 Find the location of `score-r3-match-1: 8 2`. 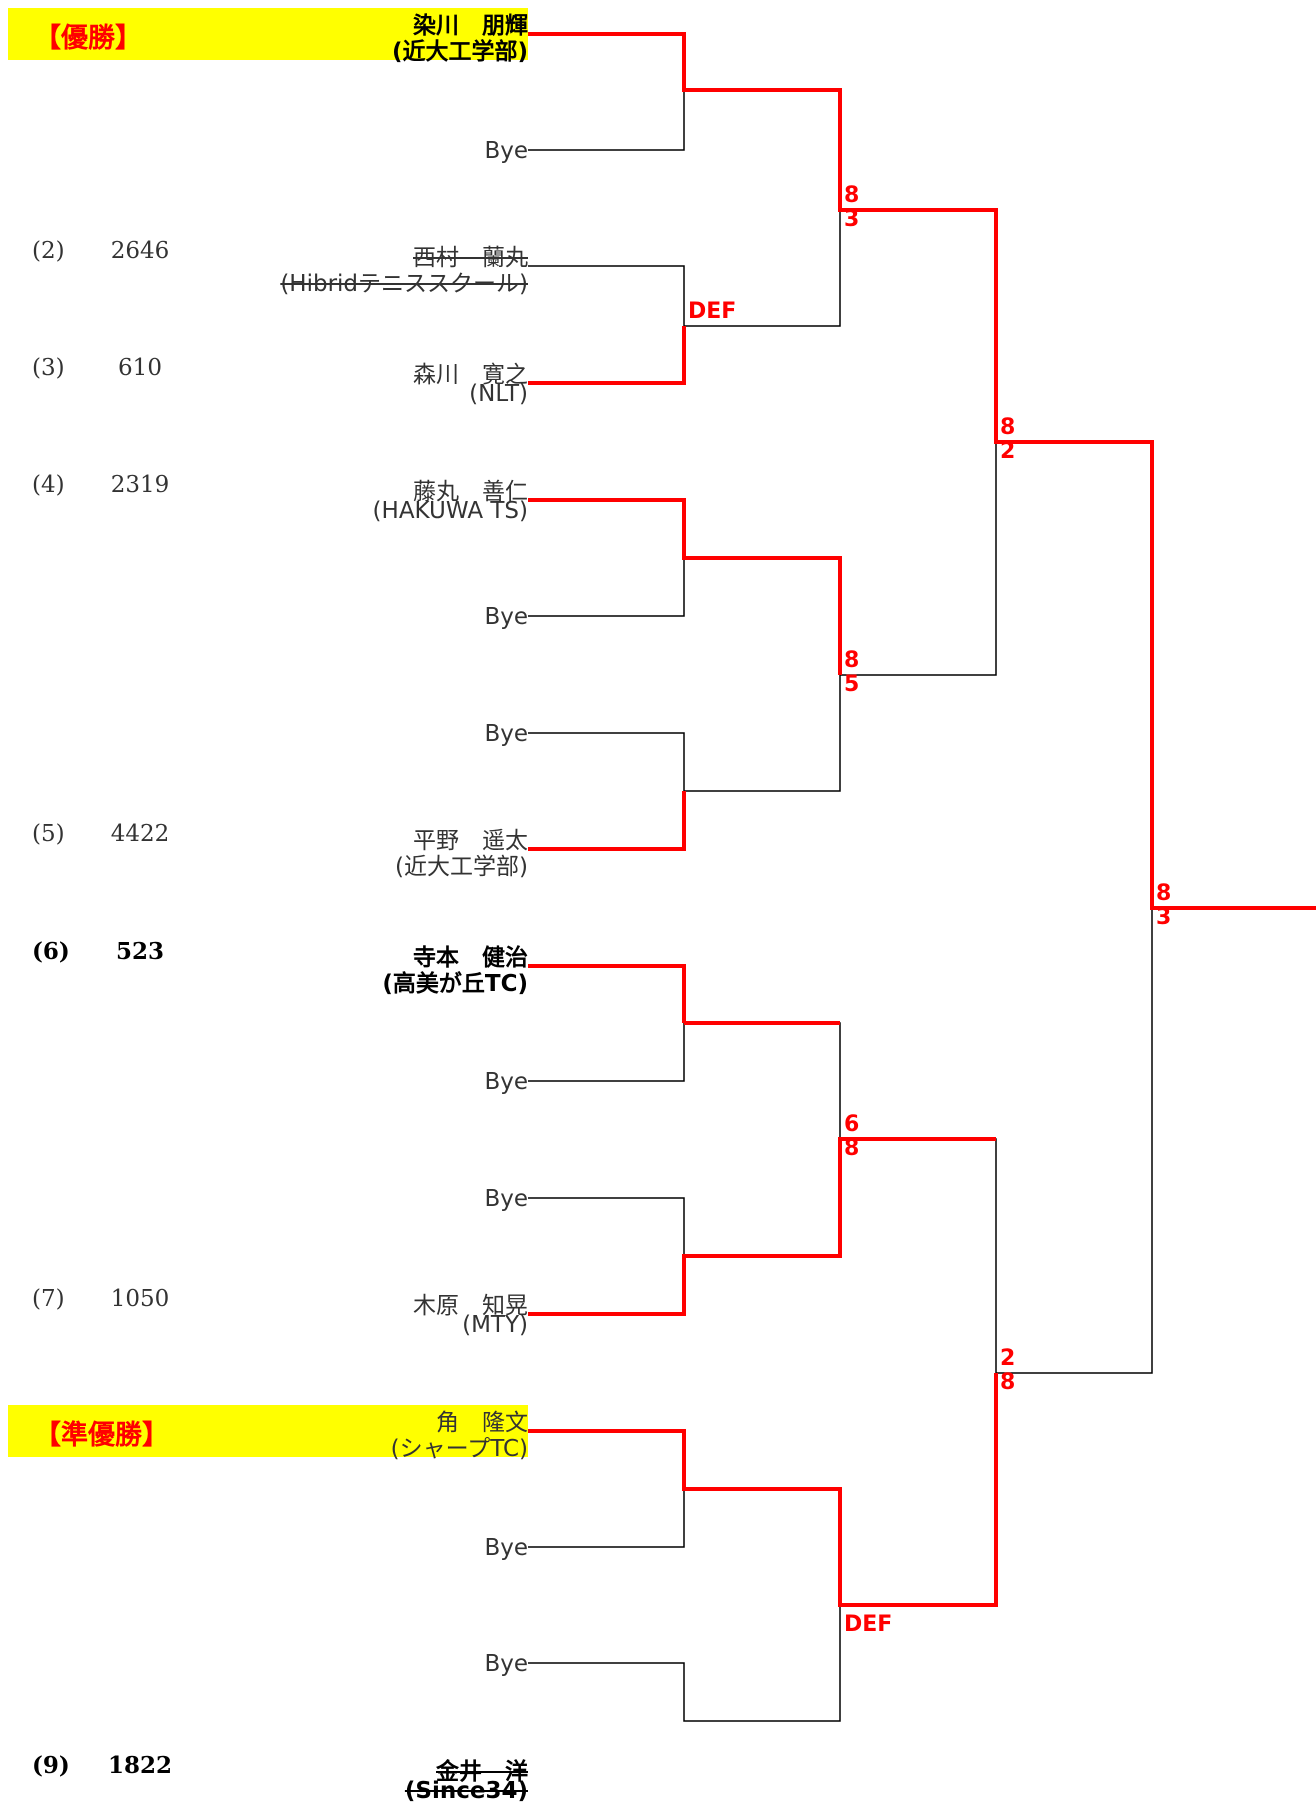

score-r3-match-1: 8 2 is located at coordinates (1007, 440).